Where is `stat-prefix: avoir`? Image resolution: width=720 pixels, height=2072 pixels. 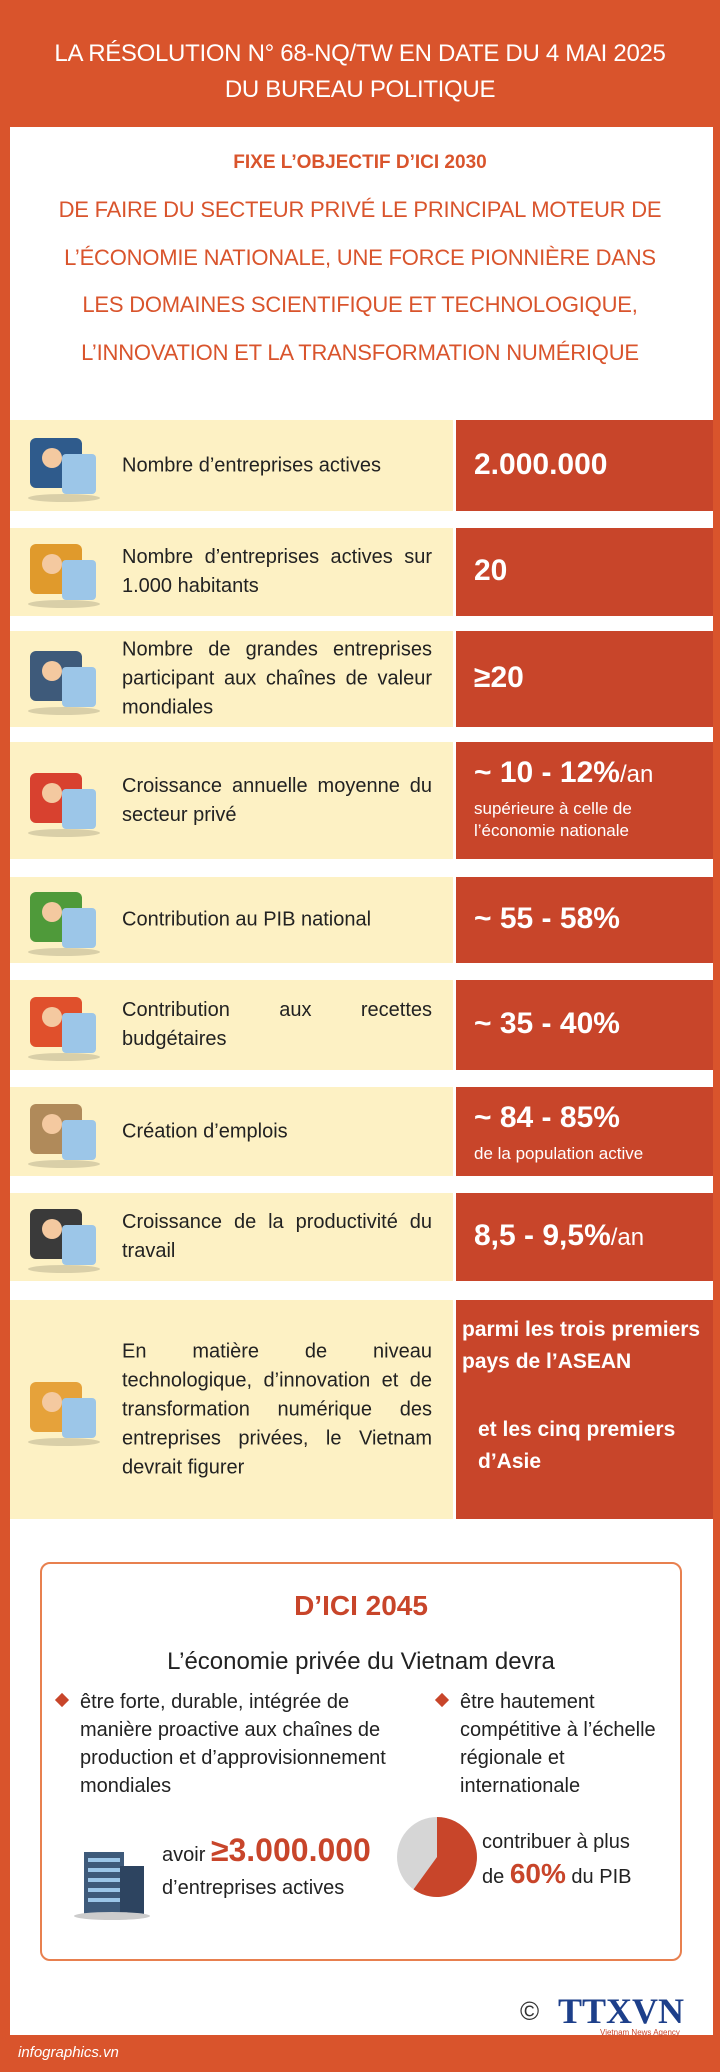
stat-prefix: avoir is located at coordinates (184, 1855).